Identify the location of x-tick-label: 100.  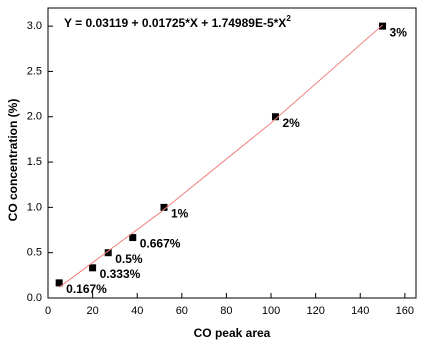
(271, 311).